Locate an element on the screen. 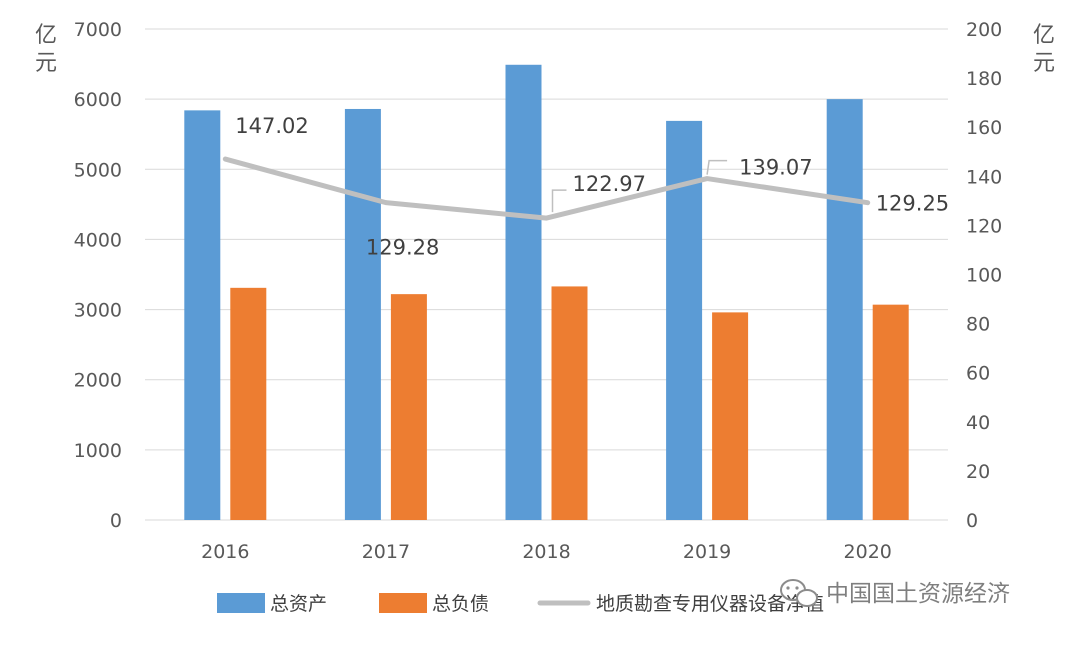  right-tick-label: 100 is located at coordinates (984, 276).